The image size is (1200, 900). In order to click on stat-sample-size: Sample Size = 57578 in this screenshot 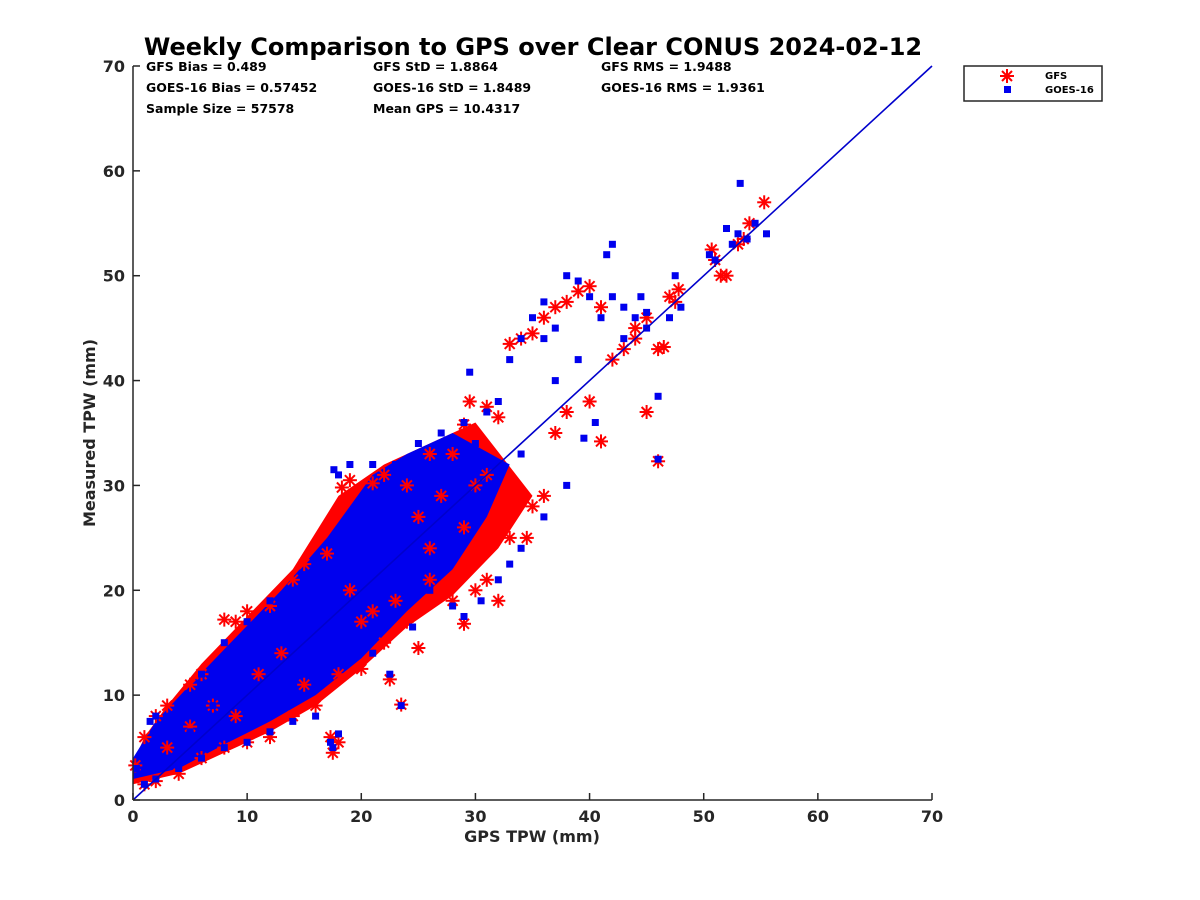, I will do `click(220, 108)`.